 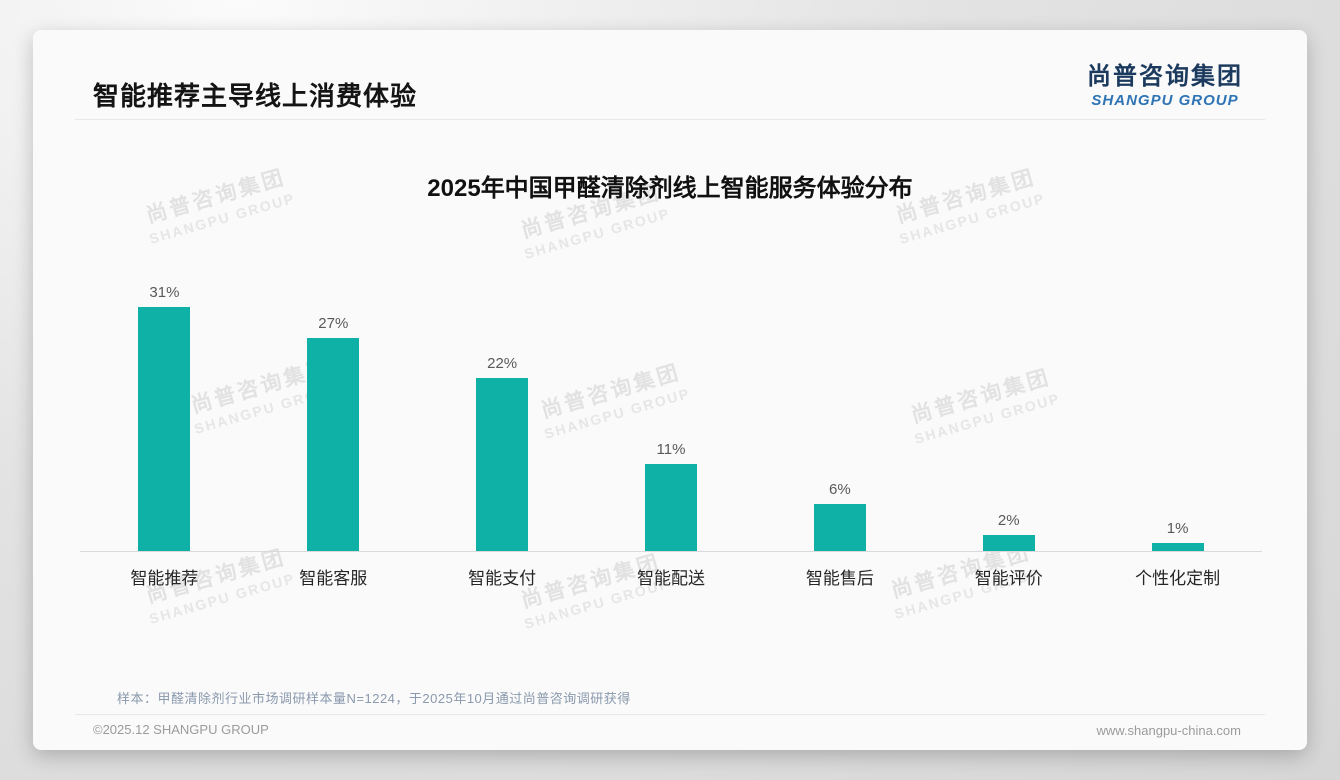 I want to click on bar-value-label: 31%, so click(x=164, y=292).